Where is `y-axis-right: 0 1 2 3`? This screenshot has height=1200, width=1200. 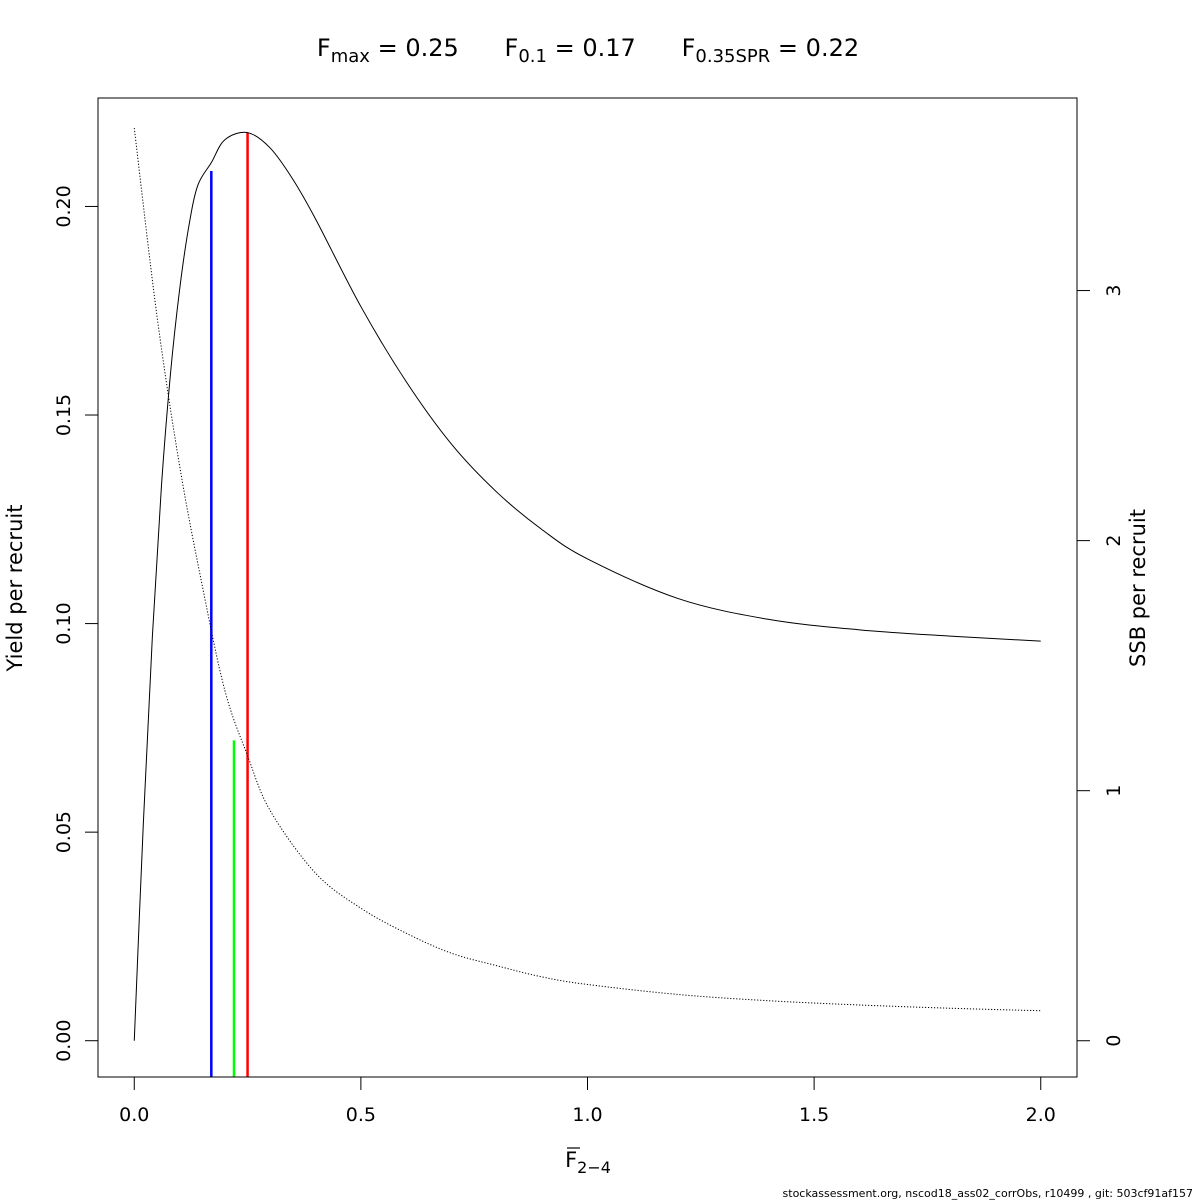
y-axis-right: 0 1 2 3 is located at coordinates (1100, 666).